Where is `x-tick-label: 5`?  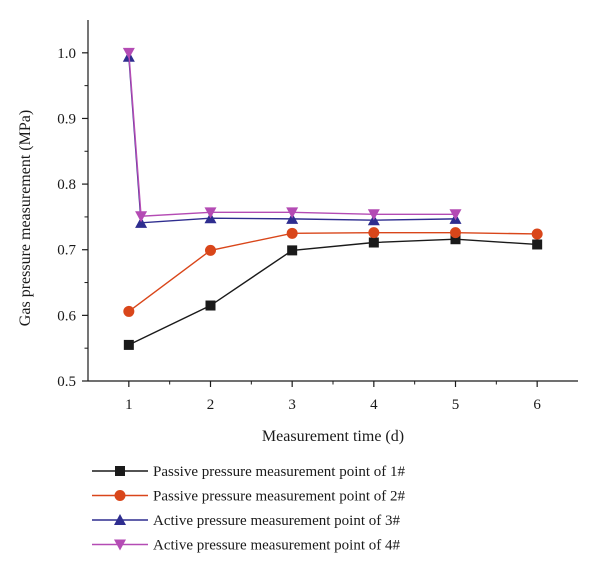 x-tick-label: 5 is located at coordinates (456, 405).